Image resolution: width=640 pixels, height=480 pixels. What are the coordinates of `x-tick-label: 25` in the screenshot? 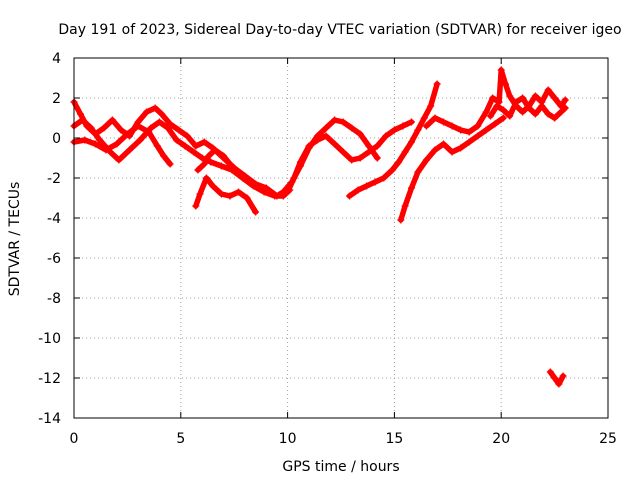 It's located at (608, 439).